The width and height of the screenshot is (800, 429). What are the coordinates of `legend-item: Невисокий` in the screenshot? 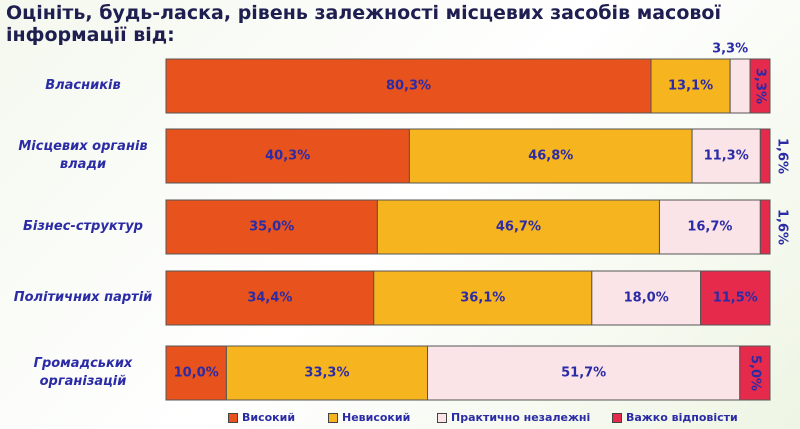 It's located at (369, 417).